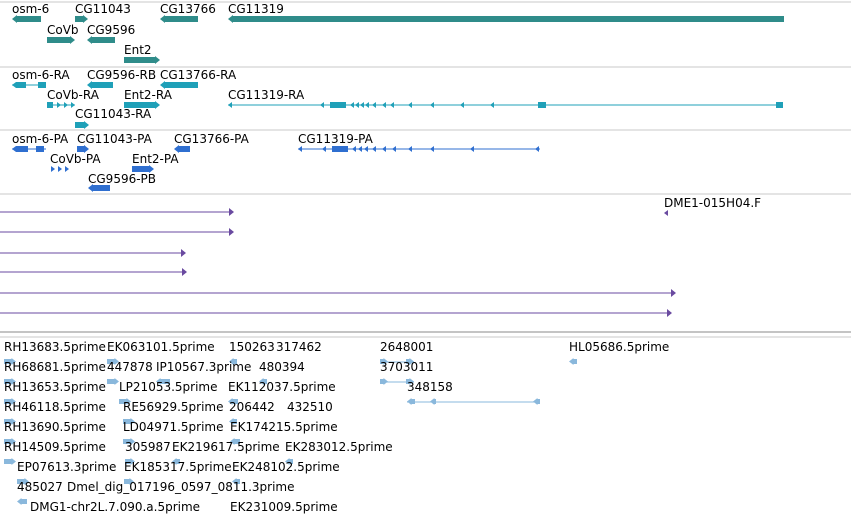 The height and width of the screenshot is (522, 851). What do you see at coordinates (203, 367) in the screenshot?
I see `feature-label: IP10567.3prime` at bounding box center [203, 367].